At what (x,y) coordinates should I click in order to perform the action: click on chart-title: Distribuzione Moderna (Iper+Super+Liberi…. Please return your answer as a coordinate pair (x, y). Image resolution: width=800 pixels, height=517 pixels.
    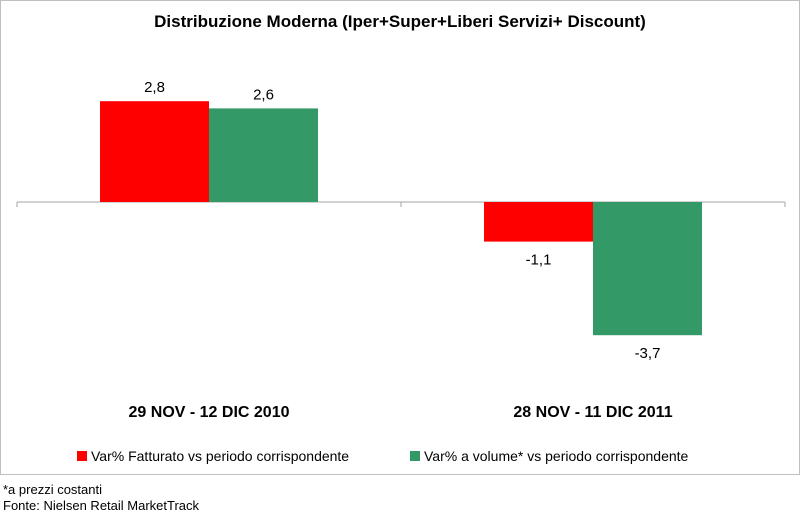
    Looking at the image, I should click on (400, 21).